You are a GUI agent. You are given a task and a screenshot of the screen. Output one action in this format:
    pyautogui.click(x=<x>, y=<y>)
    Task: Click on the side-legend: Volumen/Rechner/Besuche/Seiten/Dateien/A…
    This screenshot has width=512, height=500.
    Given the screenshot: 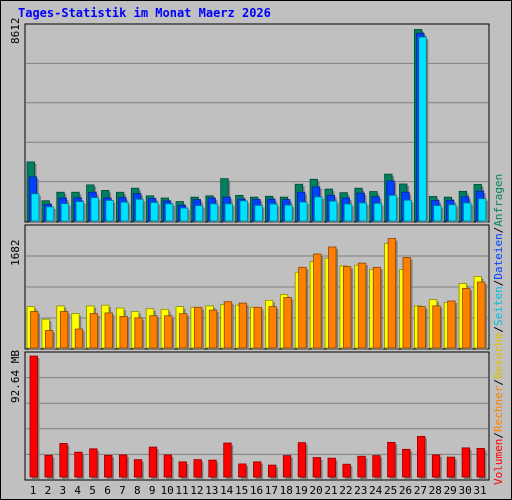 What is the action you would take?
    pyautogui.click(x=498, y=329)
    